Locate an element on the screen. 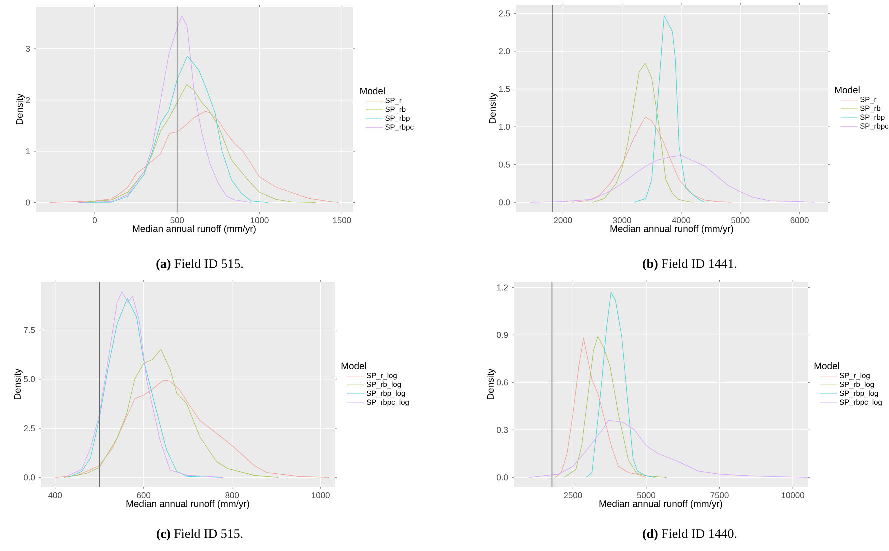 The width and height of the screenshot is (889, 551). y-tick-label: 3 is located at coordinates (28, 49).